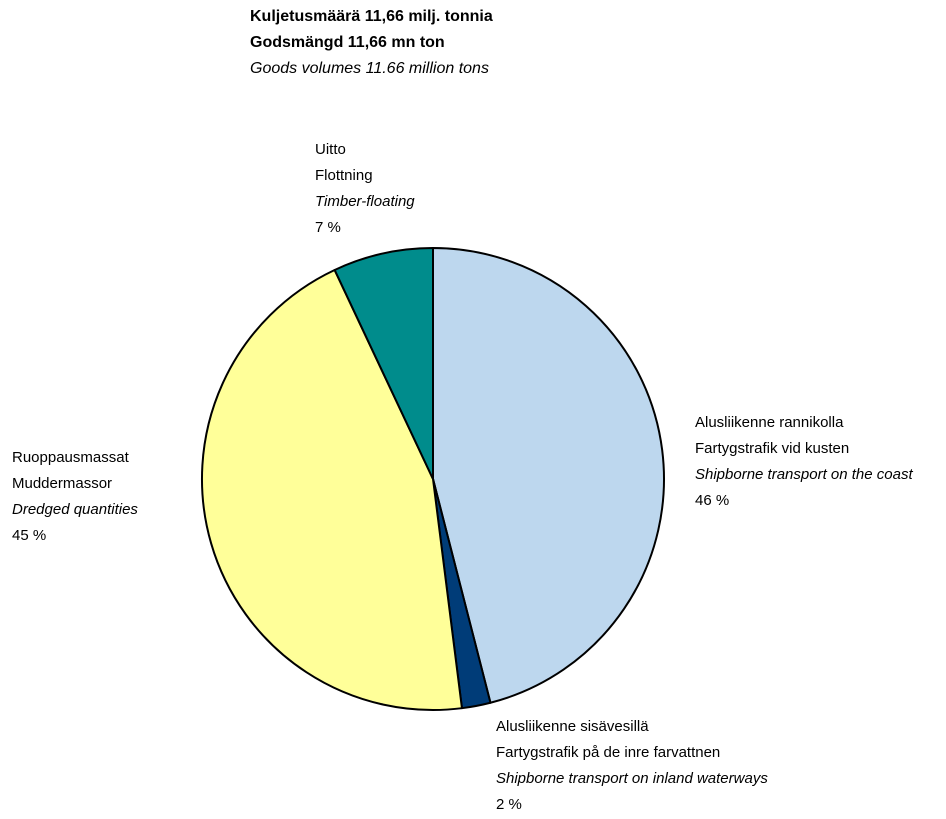  Describe the element at coordinates (383, 363) in the screenshot. I see `pie-slice-timber` at that location.